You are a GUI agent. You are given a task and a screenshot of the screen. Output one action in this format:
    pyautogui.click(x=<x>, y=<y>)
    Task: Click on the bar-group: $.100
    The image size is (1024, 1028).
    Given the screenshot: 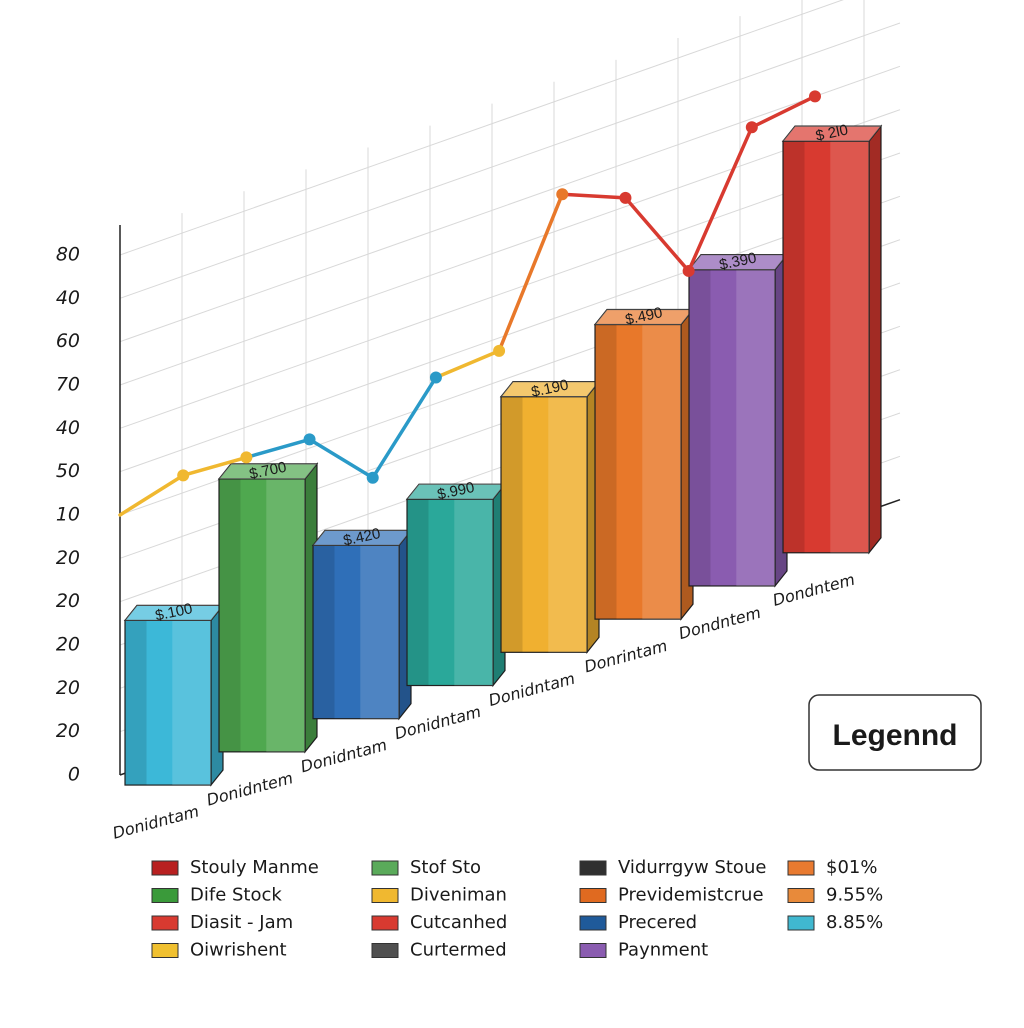 What is the action you would take?
    pyautogui.click(x=174, y=693)
    